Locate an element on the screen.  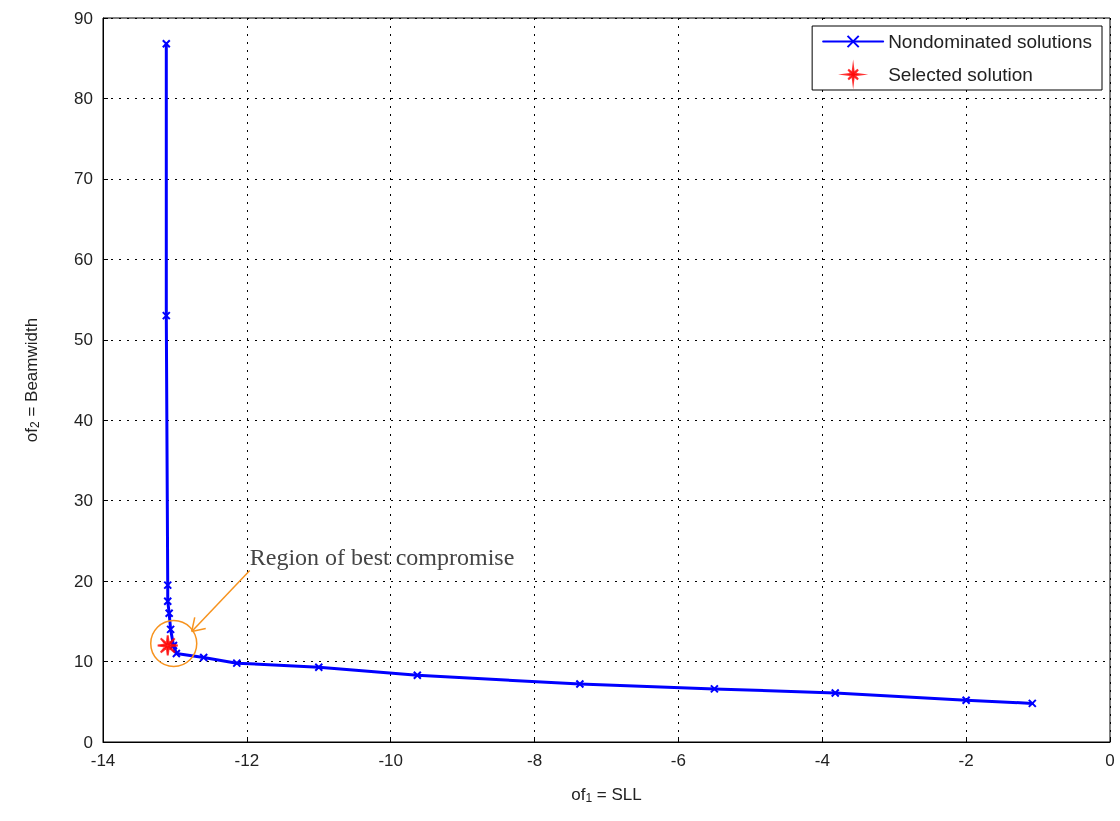
legend-label: Selected solution is located at coordinates (960, 74).